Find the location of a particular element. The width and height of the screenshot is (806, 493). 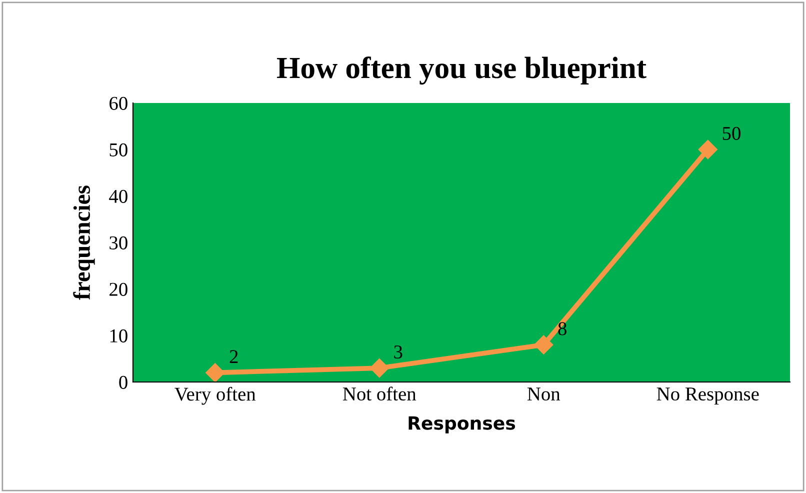

chart-title: How often you use blueprint is located at coordinates (461, 70).